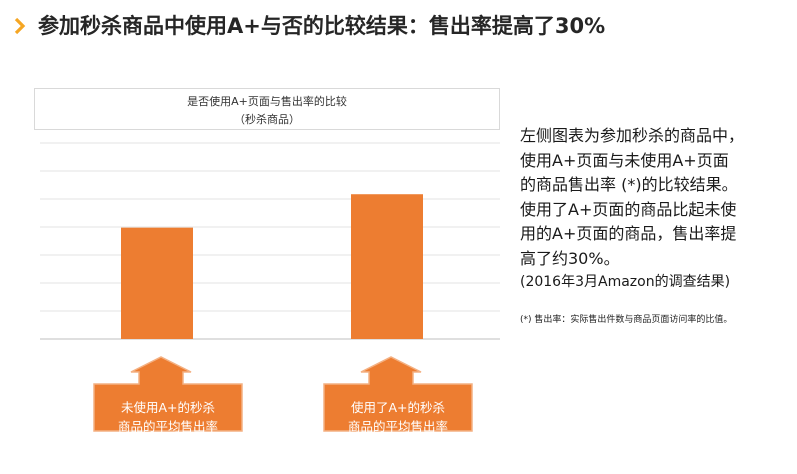 Image resolution: width=797 pixels, height=474 pixels. I want to click on callout-label-line1: 未使用A+的秒杀, so click(168, 407).